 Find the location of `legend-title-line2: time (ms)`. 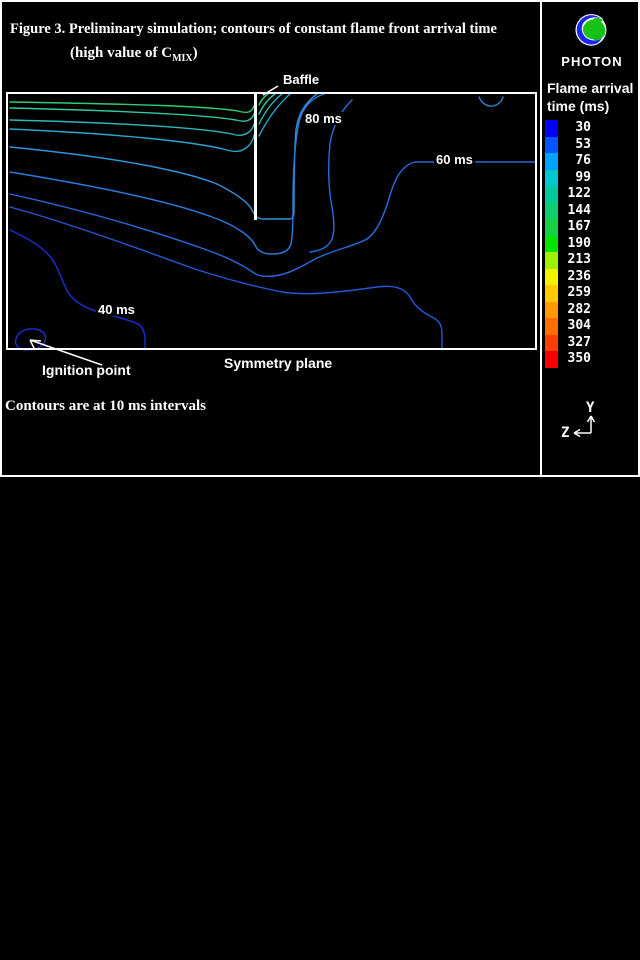

legend-title-line2: time (ms) is located at coordinates (578, 106).